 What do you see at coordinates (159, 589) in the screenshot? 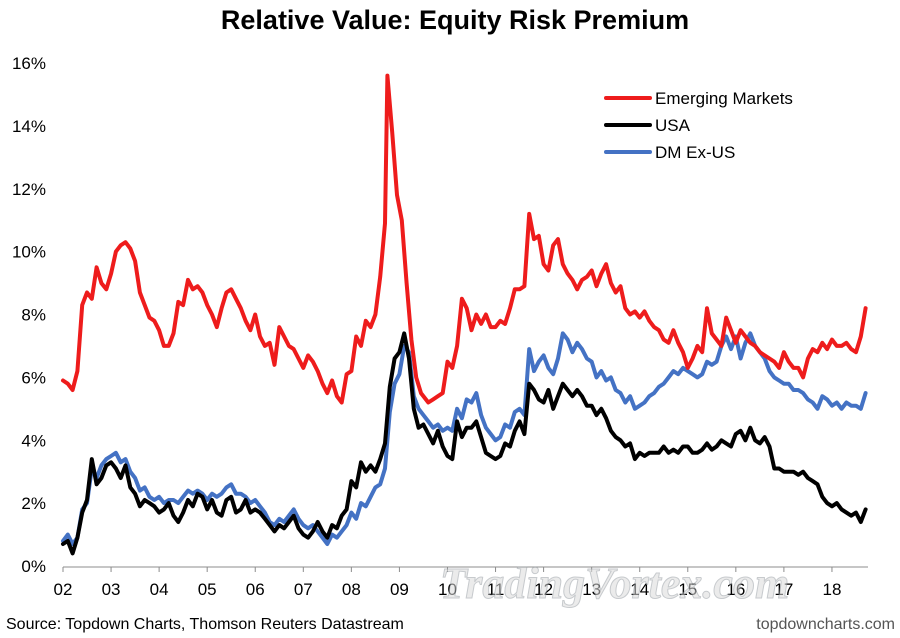
I see `x-tick-label: 04` at bounding box center [159, 589].